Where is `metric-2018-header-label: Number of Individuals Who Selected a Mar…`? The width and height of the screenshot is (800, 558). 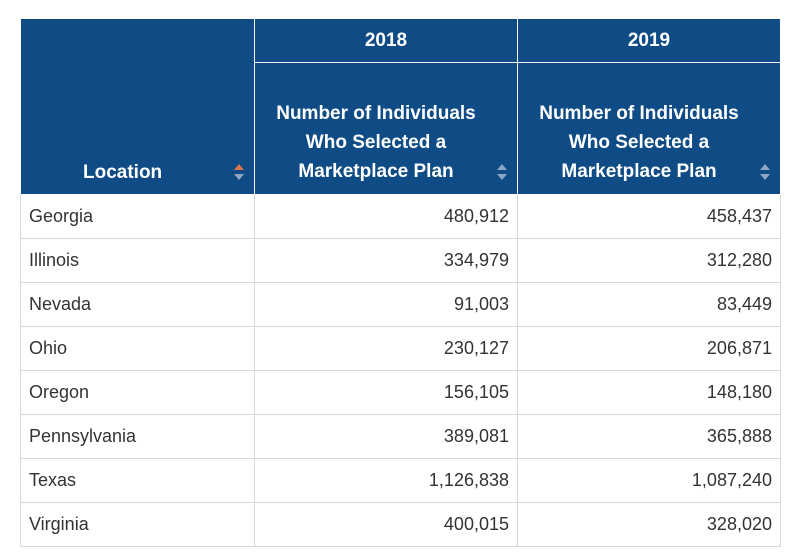 metric-2018-header-label: Number of Individuals Who Selected a Mar… is located at coordinates (376, 142).